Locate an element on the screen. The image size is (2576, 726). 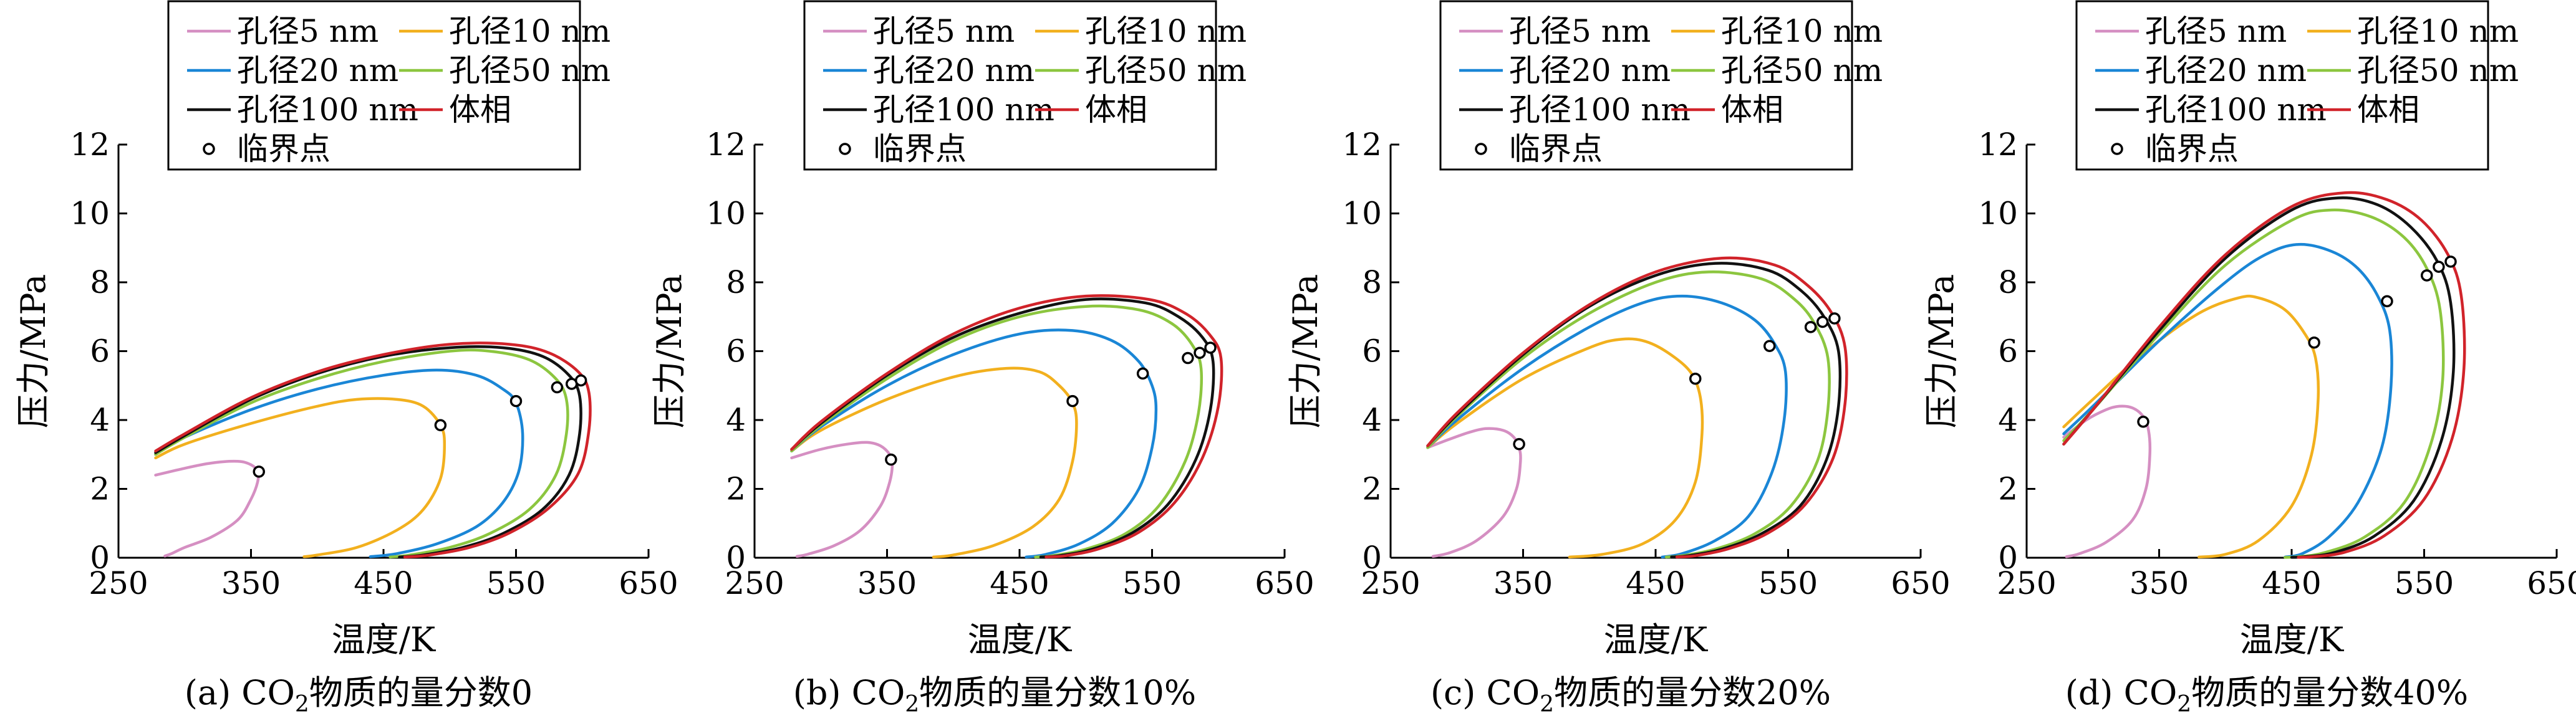
x-tick-label: 250 is located at coordinates (2026, 583).